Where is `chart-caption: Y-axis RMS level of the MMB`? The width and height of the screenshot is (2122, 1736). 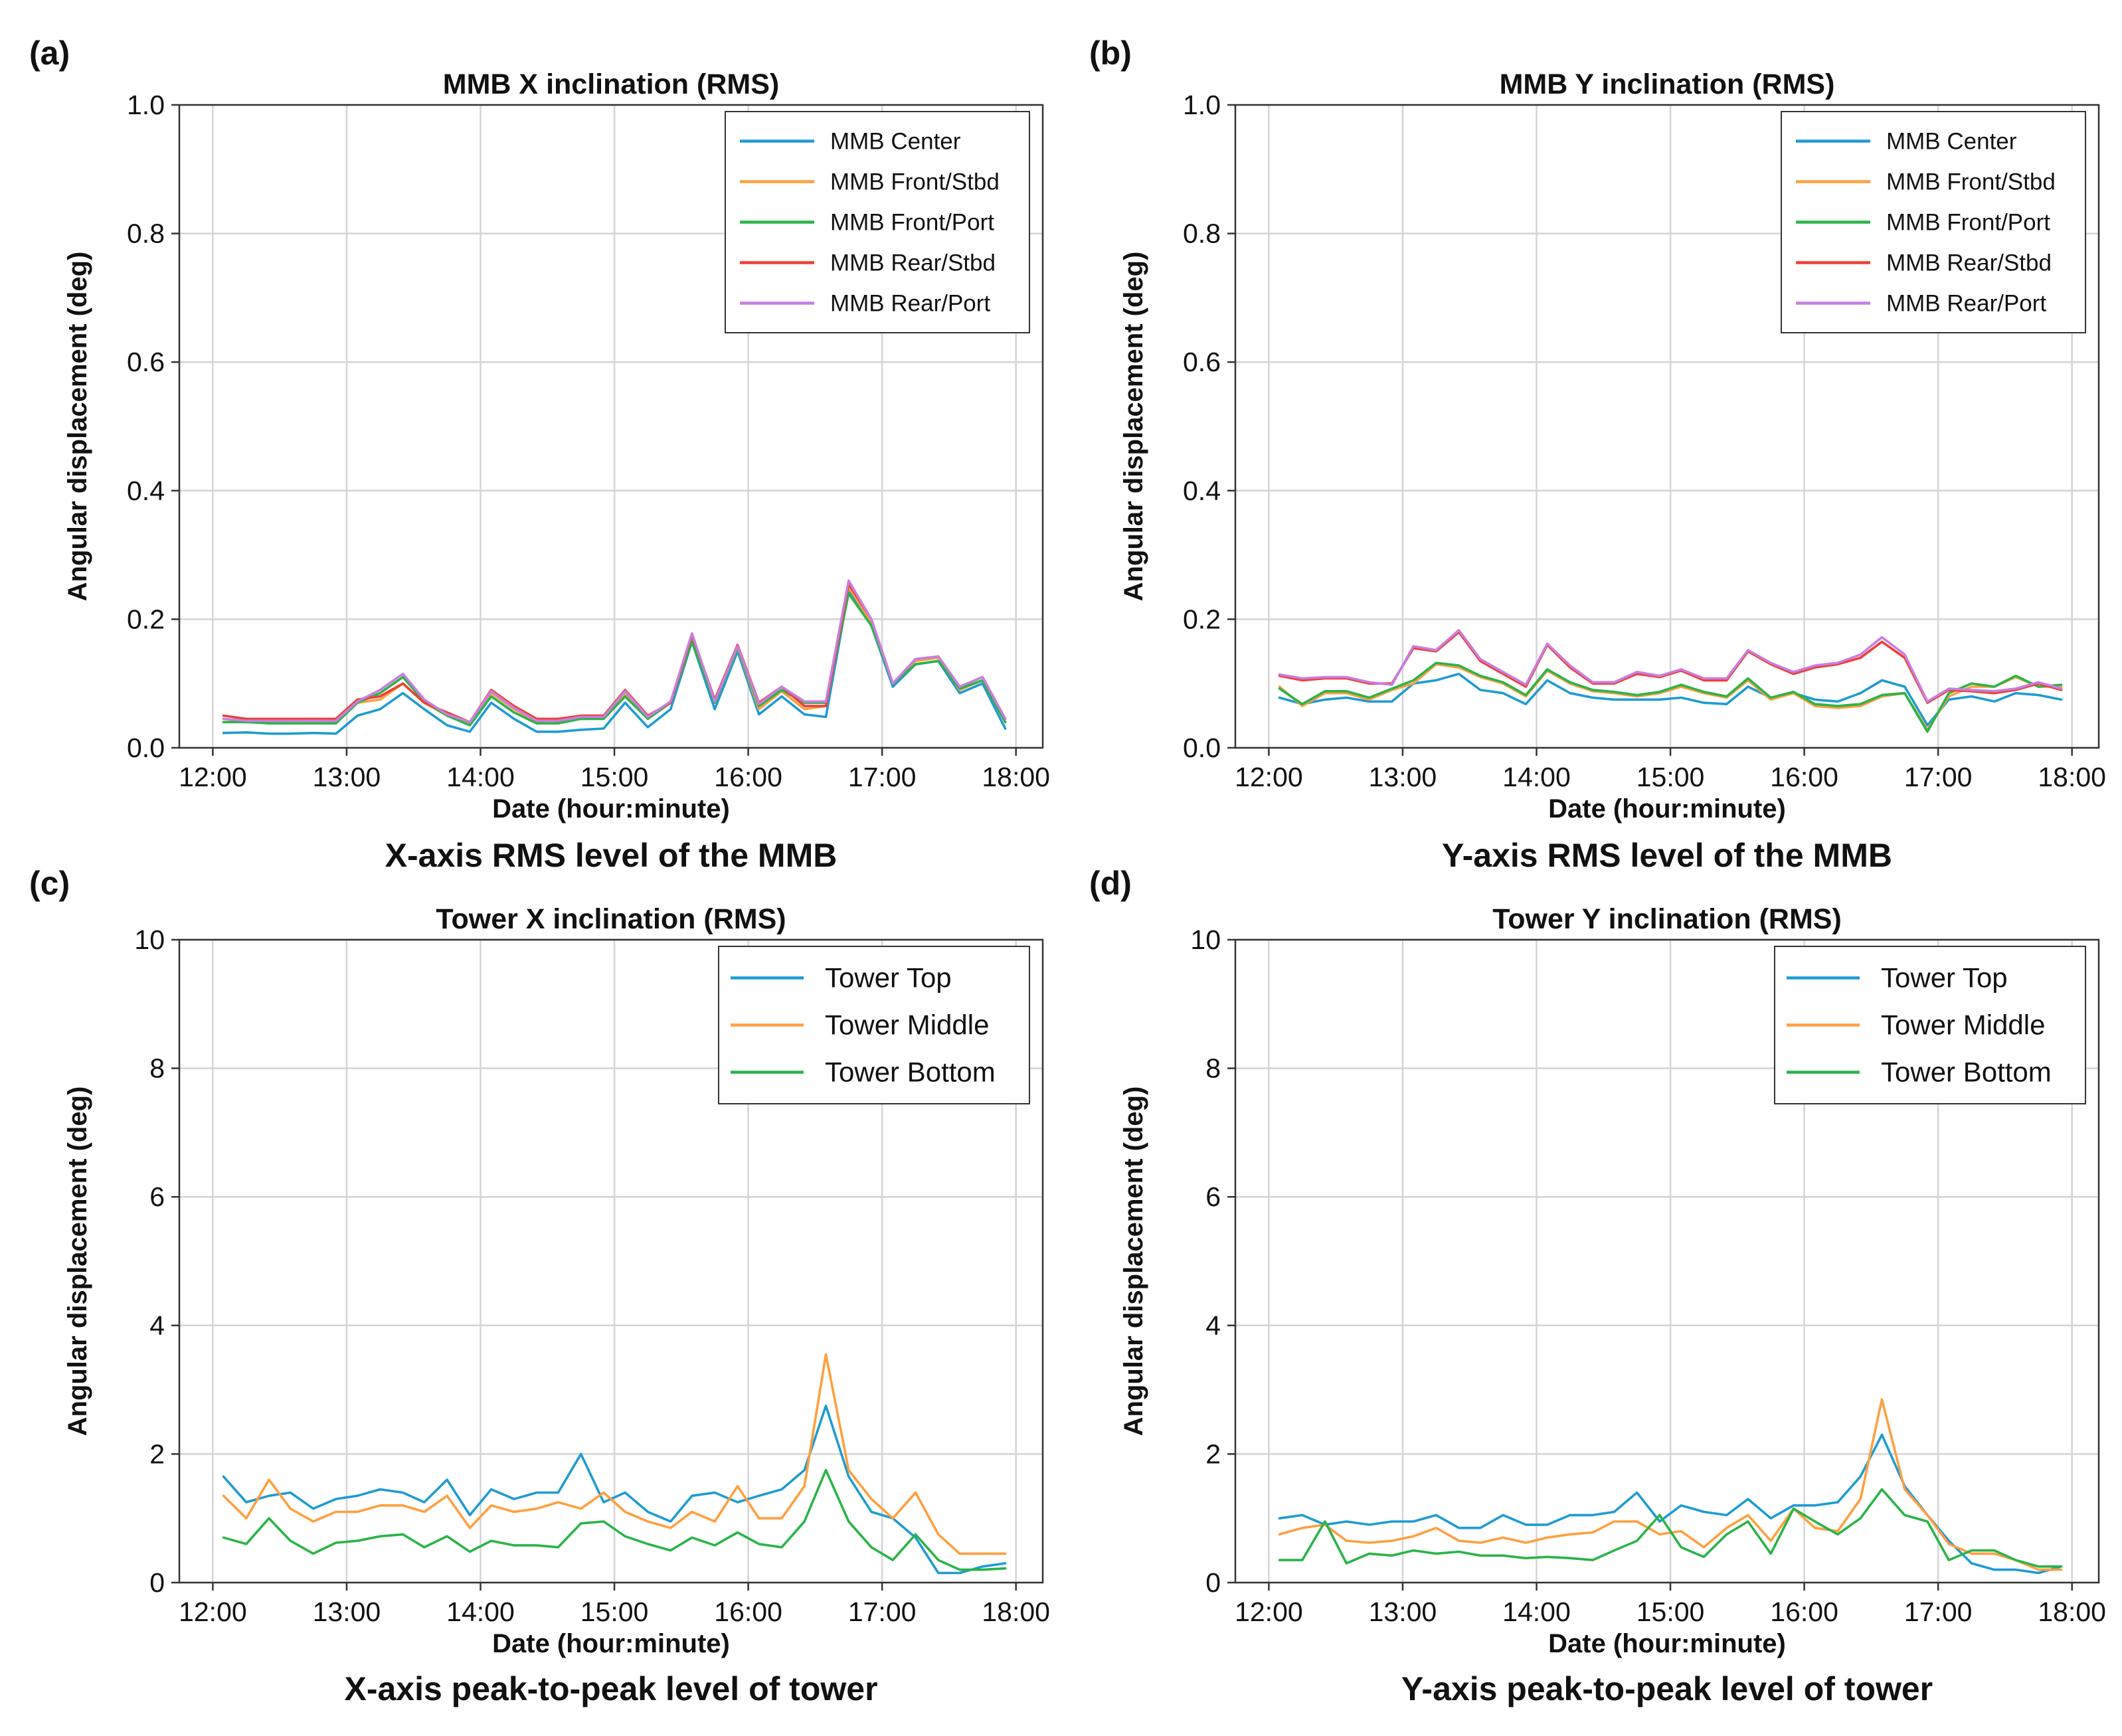 chart-caption: Y-axis RMS level of the MMB is located at coordinates (1667, 855).